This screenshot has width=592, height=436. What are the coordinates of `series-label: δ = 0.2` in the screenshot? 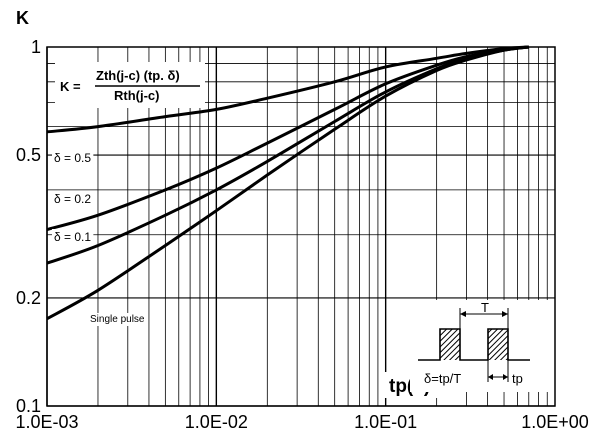 It's located at (72, 199).